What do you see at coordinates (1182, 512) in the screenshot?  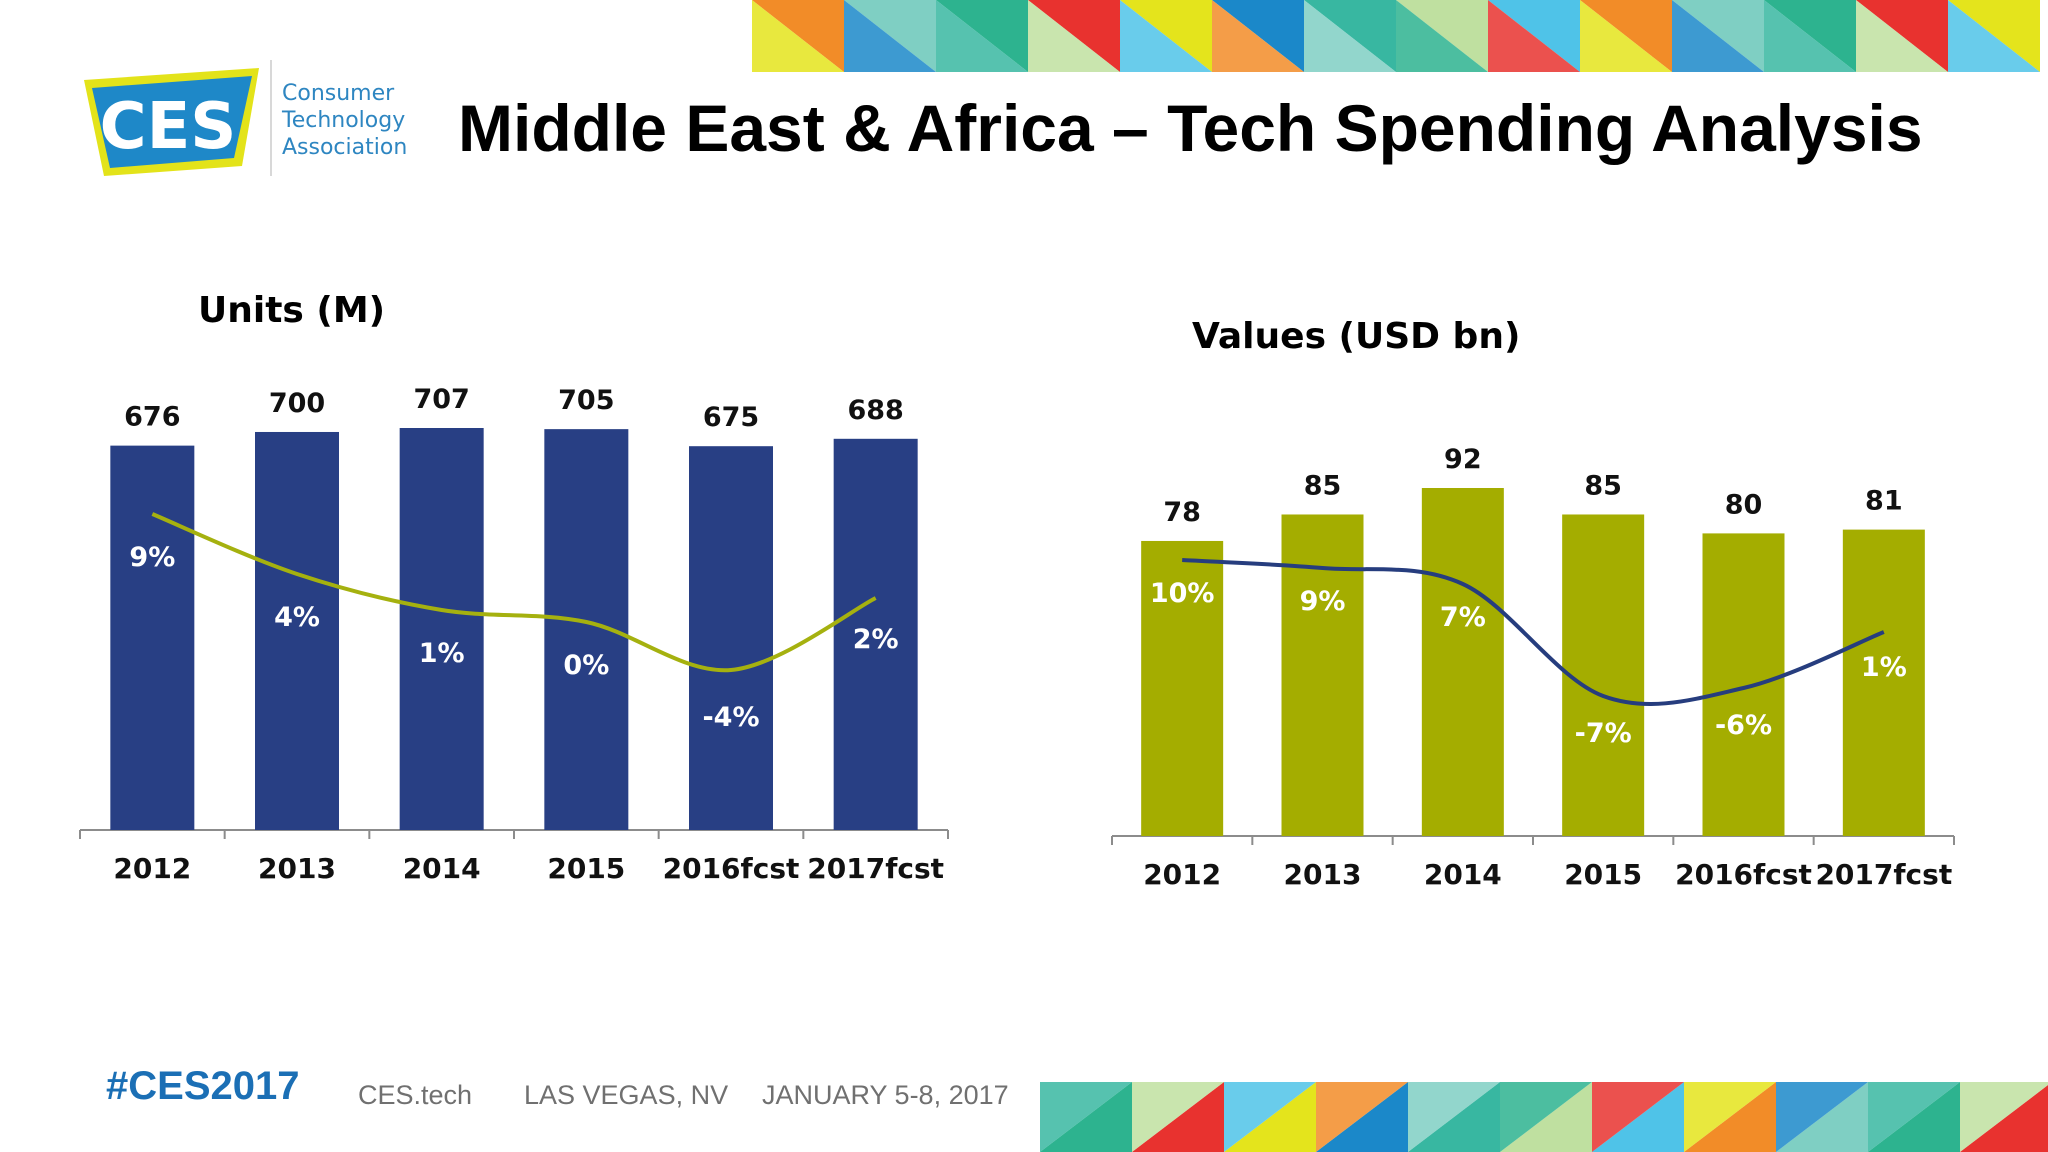 I see `values-value-label: 78` at bounding box center [1182, 512].